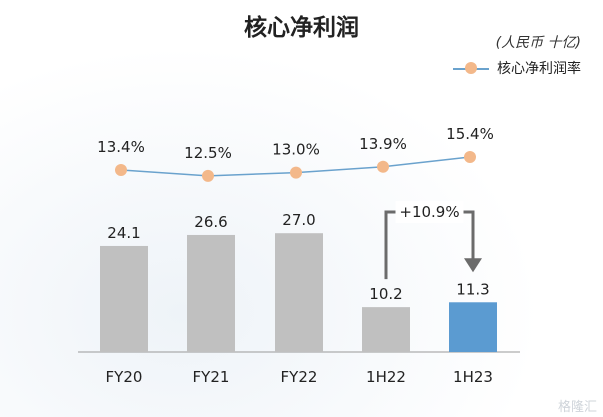  Describe the element at coordinates (385, 294) in the screenshot. I see `bar-value-label: 10.2` at that location.